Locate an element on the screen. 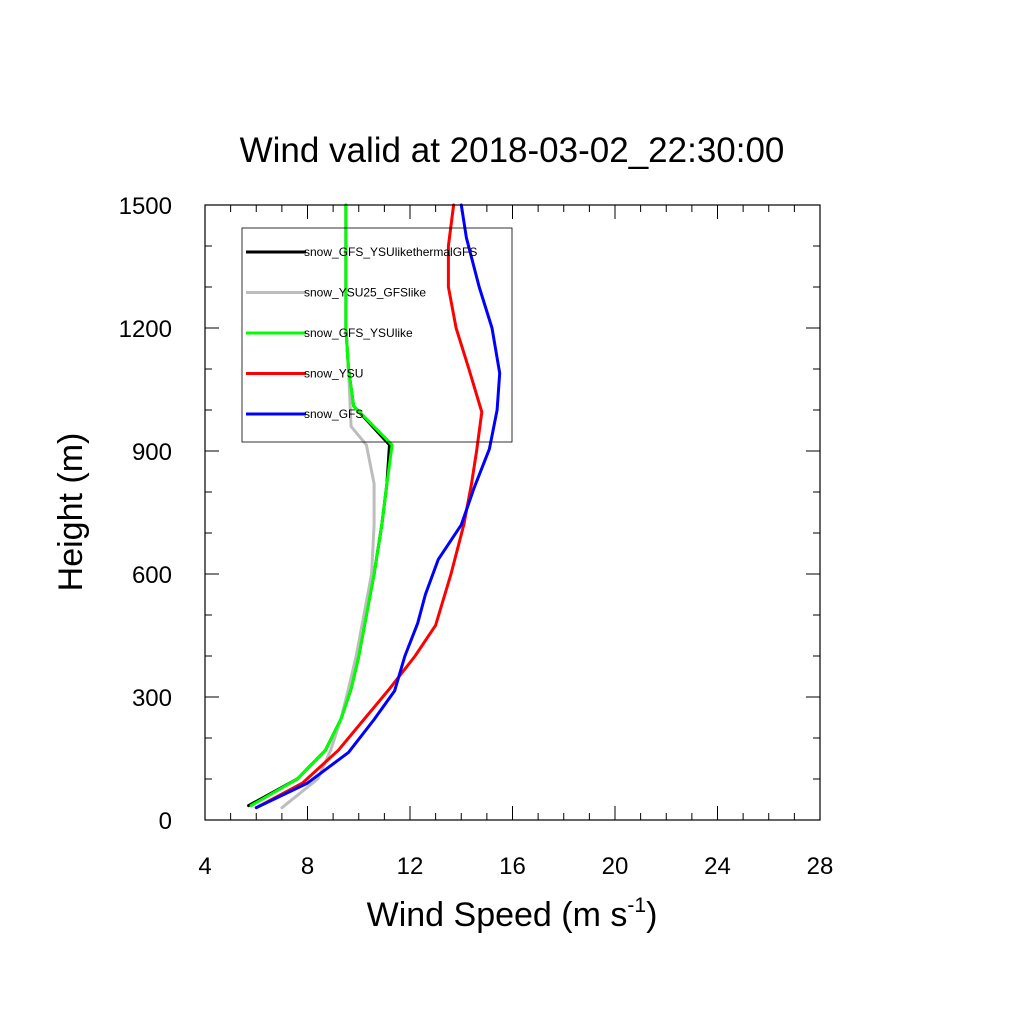  x-axis-title-main: Wind Speed (m s is located at coordinates (497, 915).